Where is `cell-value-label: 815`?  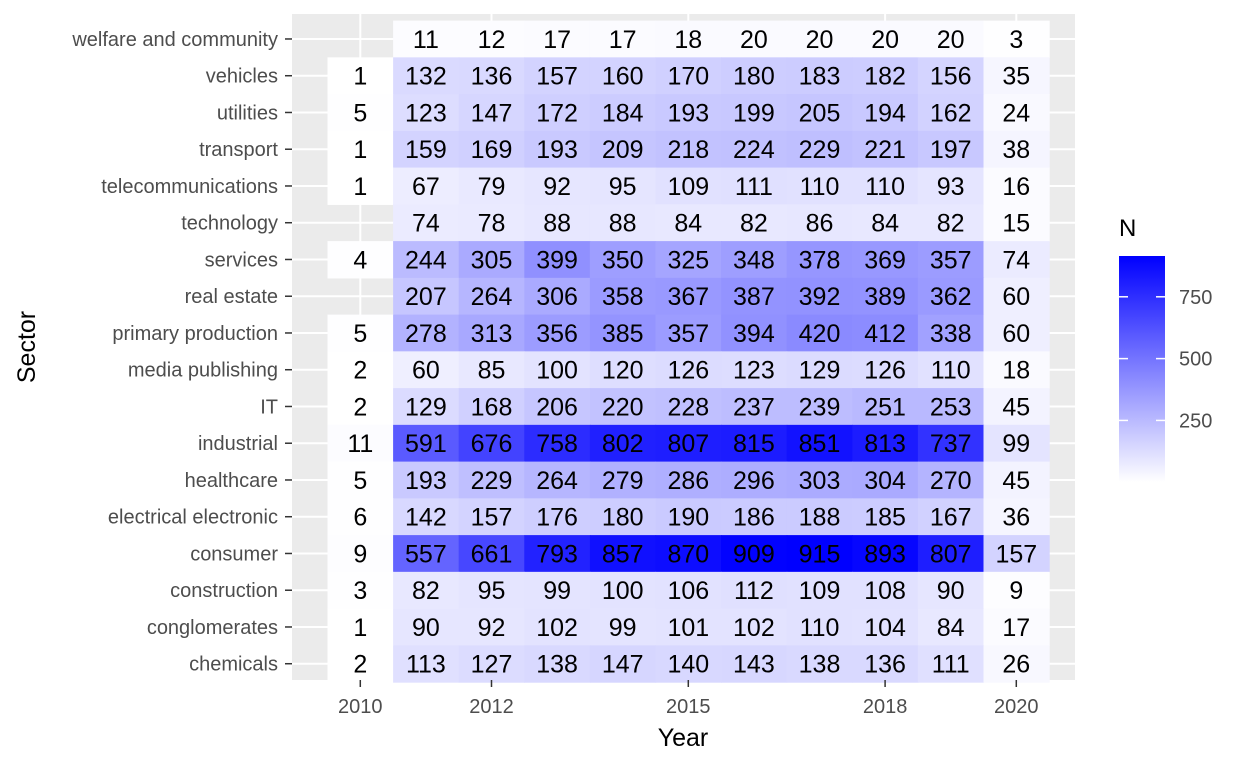
cell-value-label: 815 is located at coordinates (754, 444).